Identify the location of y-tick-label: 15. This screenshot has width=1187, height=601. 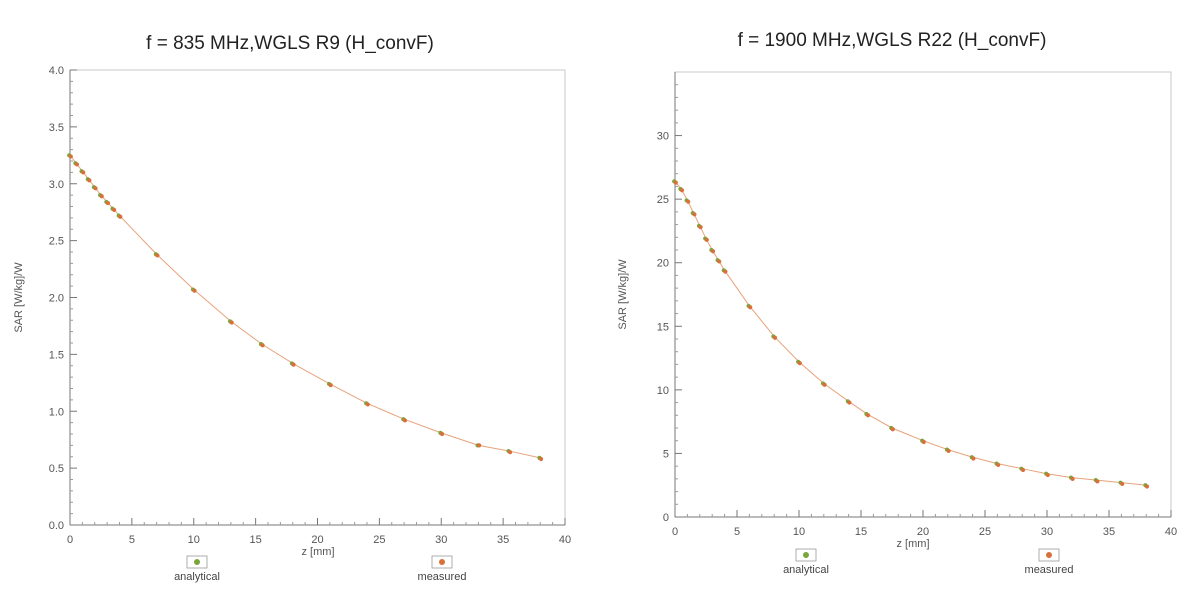
(663, 327).